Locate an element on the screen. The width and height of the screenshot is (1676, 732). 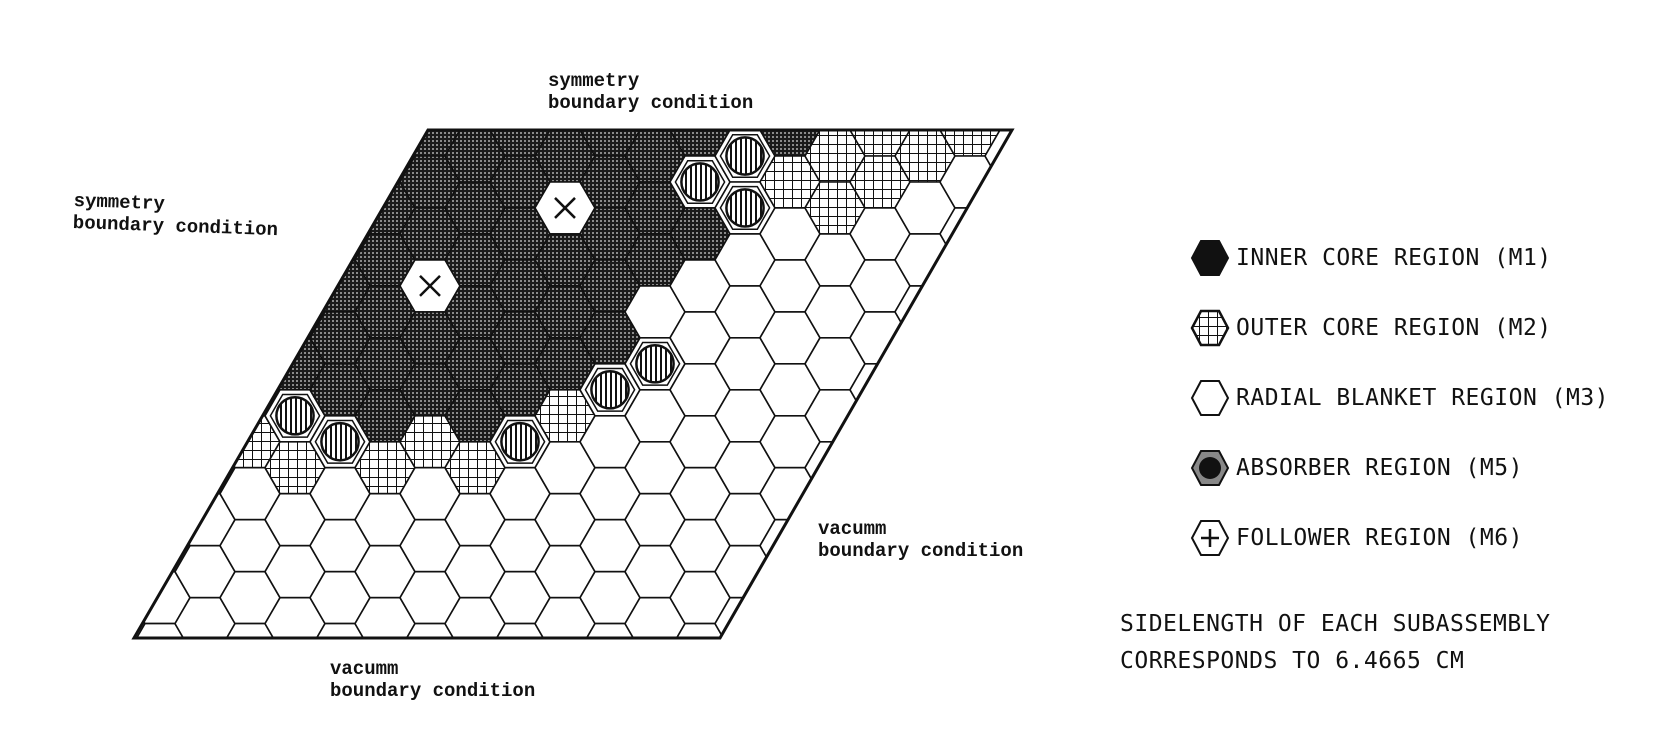
legend-item-radial-blanket: RADIAL BLANKET REGION (M3) is located at coordinates (1420, 398).